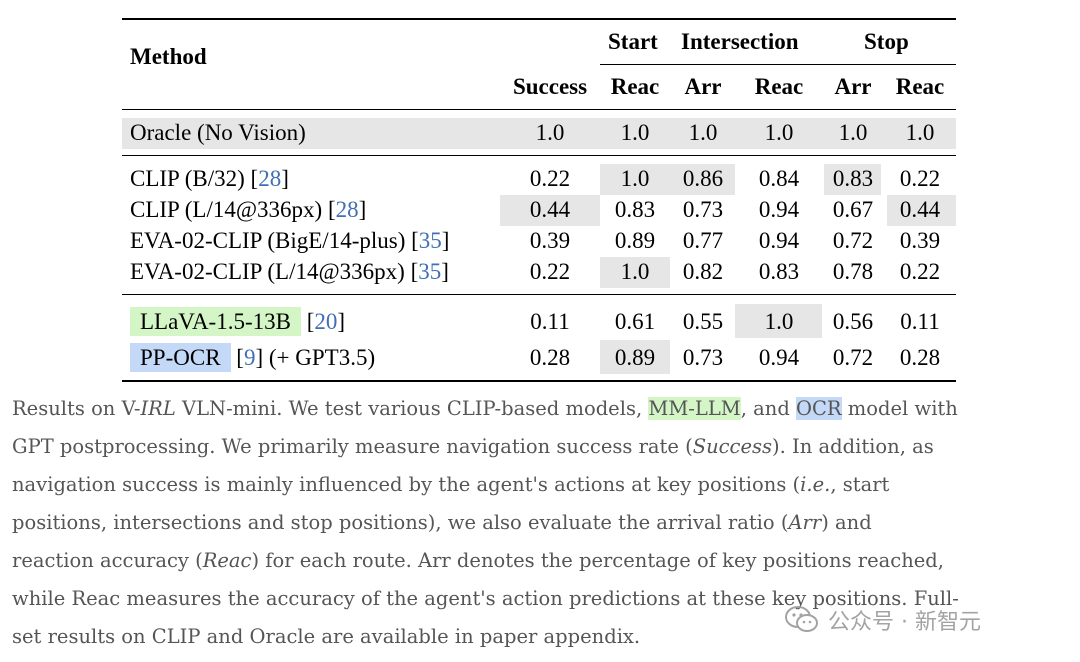 The width and height of the screenshot is (1080, 662). I want to click on oracle-method: Oracle (No Vision), so click(218, 132).